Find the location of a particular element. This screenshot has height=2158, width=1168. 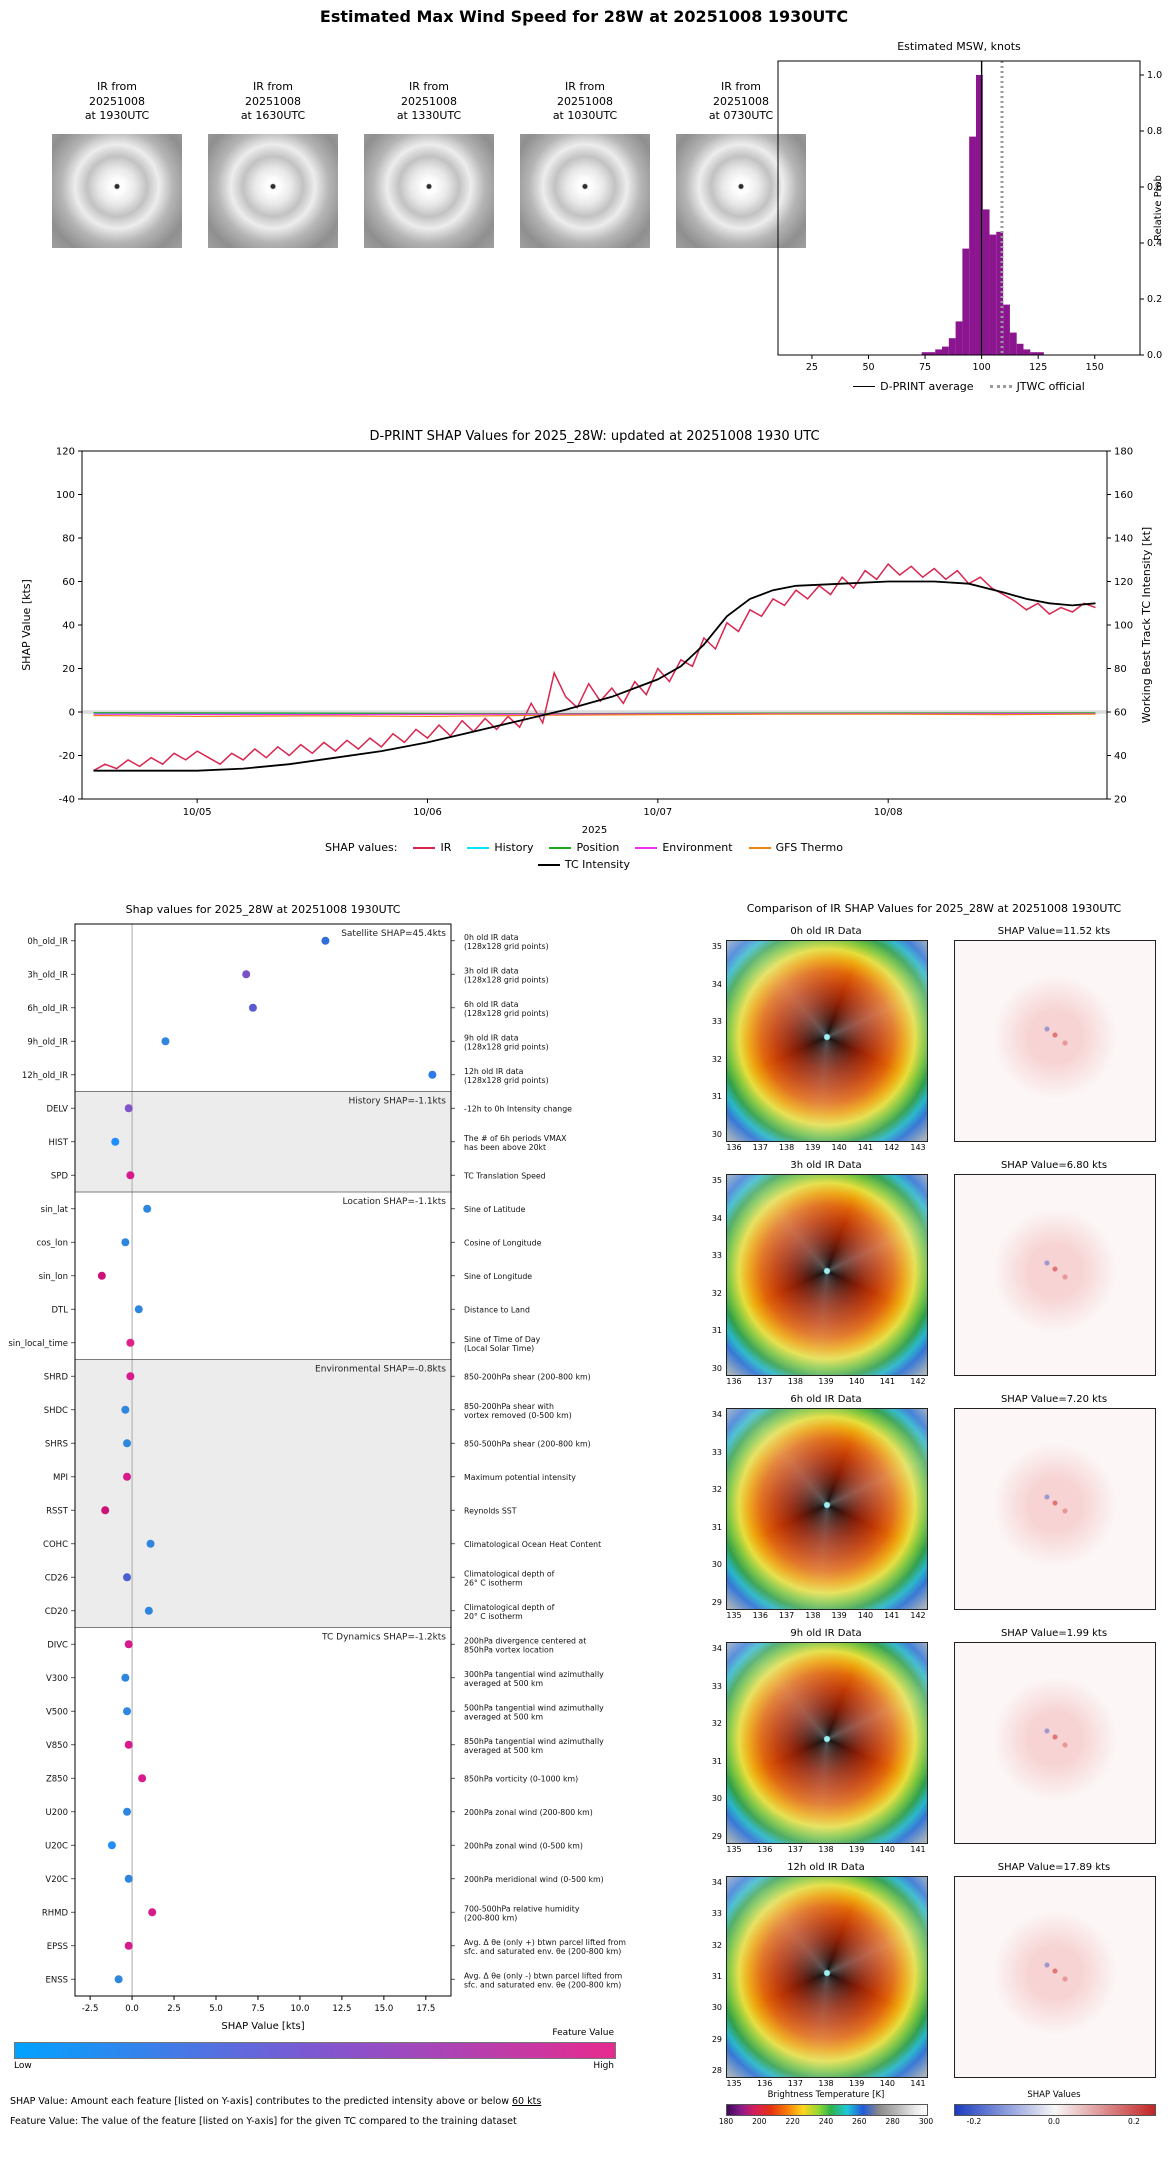

legend-label: History is located at coordinates (514, 847).